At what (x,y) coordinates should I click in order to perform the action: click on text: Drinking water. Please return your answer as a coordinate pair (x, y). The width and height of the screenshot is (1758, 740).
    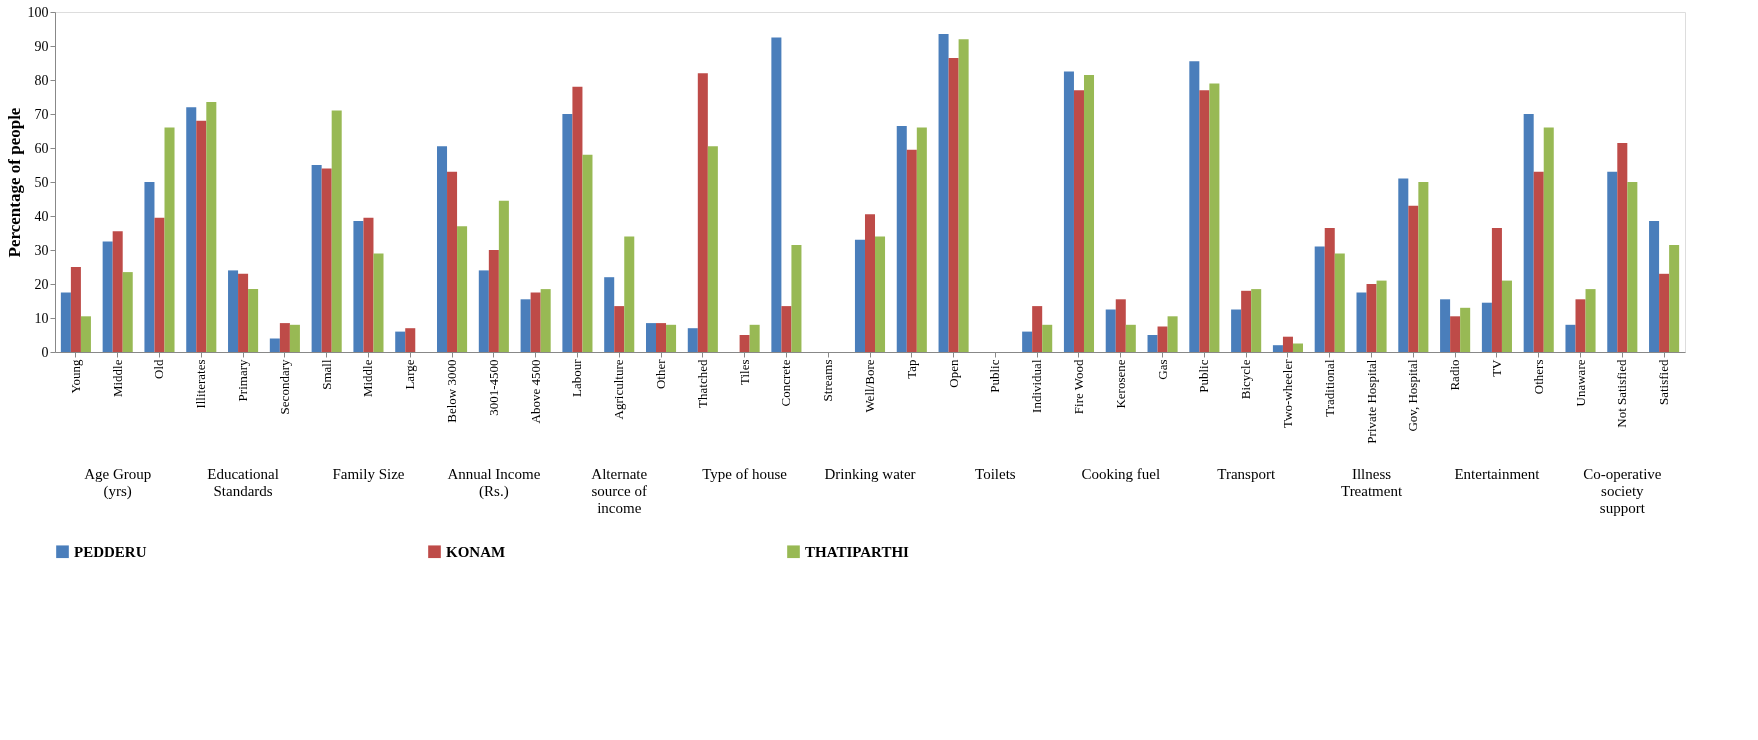
    Looking at the image, I should click on (870, 474).